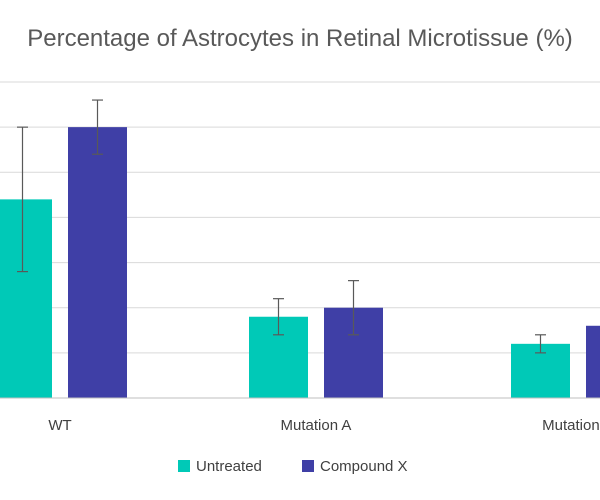 This screenshot has height=500, width=600. Describe the element at coordinates (571, 425) in the screenshot. I see `x-tick-label: Mutation B` at that location.